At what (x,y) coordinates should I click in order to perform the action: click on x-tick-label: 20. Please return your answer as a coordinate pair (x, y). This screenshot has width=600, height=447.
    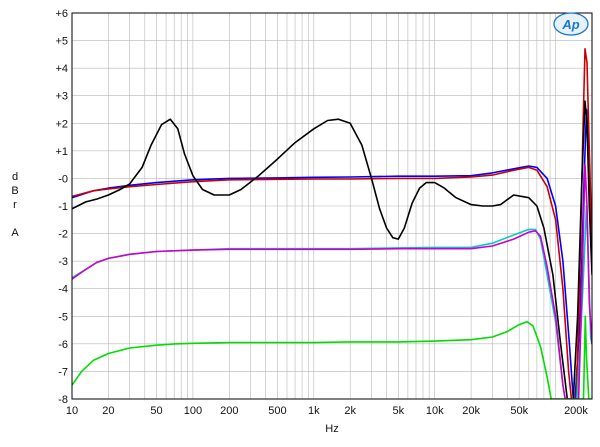
    Looking at the image, I should click on (108, 411).